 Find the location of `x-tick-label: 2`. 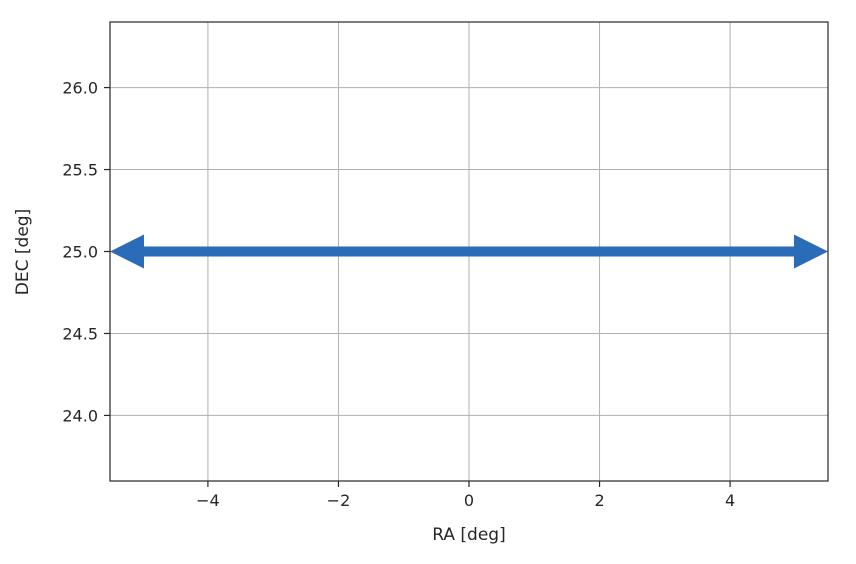

x-tick-label: 2 is located at coordinates (599, 500).